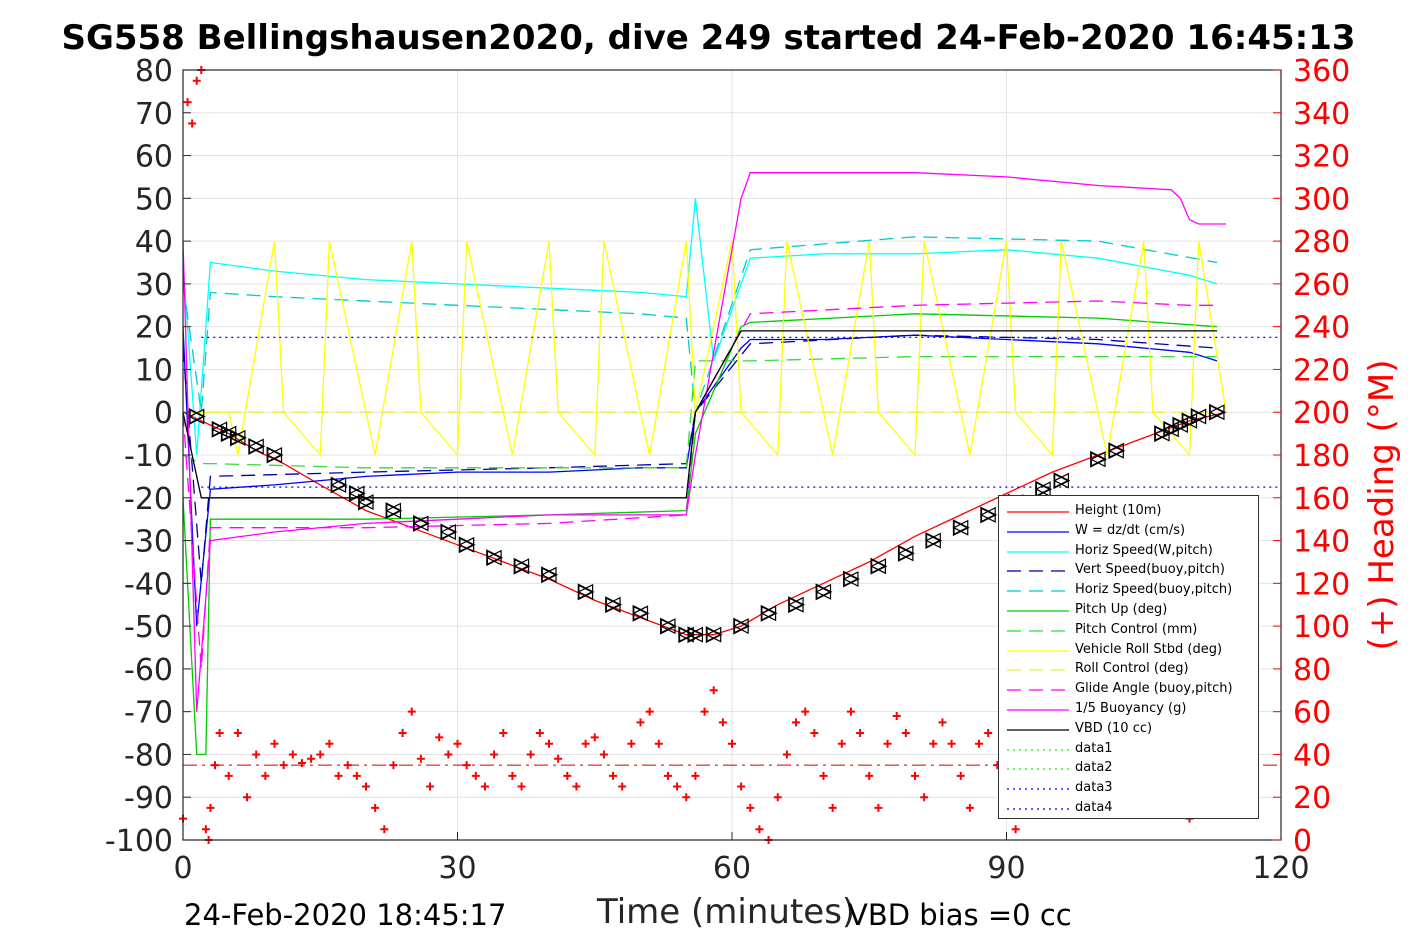 Image resolution: width=1417 pixels, height=945 pixels. Describe the element at coordinates (1321, 627) in the screenshot. I see `y-tick-label-right: 100` at that location.